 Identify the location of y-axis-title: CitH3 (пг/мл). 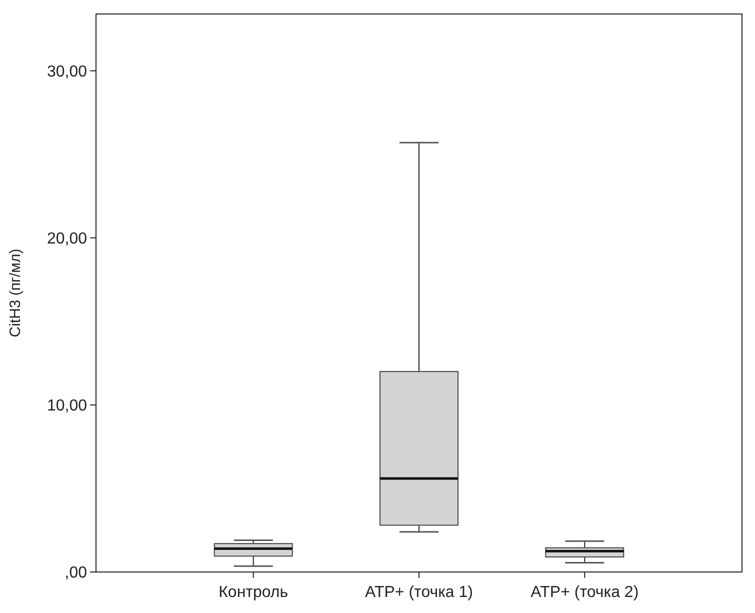
(15, 293).